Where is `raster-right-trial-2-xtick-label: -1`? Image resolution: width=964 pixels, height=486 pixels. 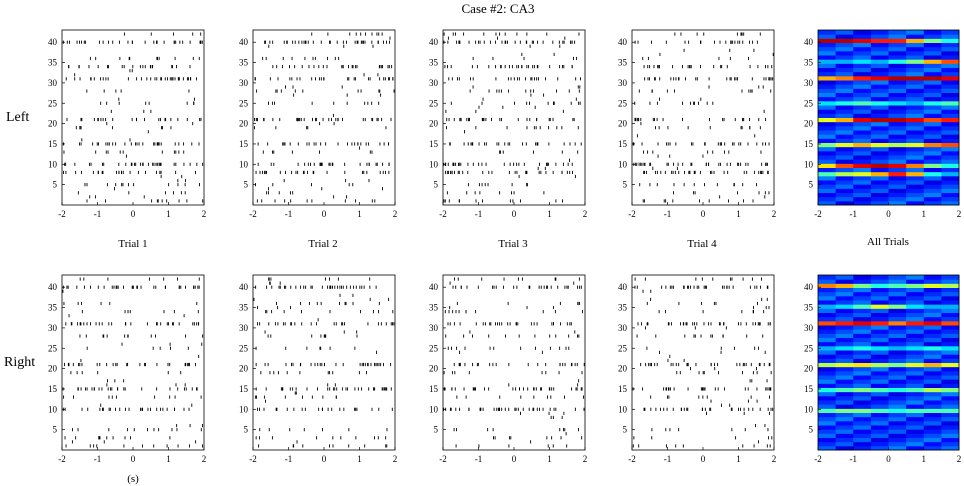
raster-right-trial-2-xtick-label: -1 is located at coordinates (289, 459).